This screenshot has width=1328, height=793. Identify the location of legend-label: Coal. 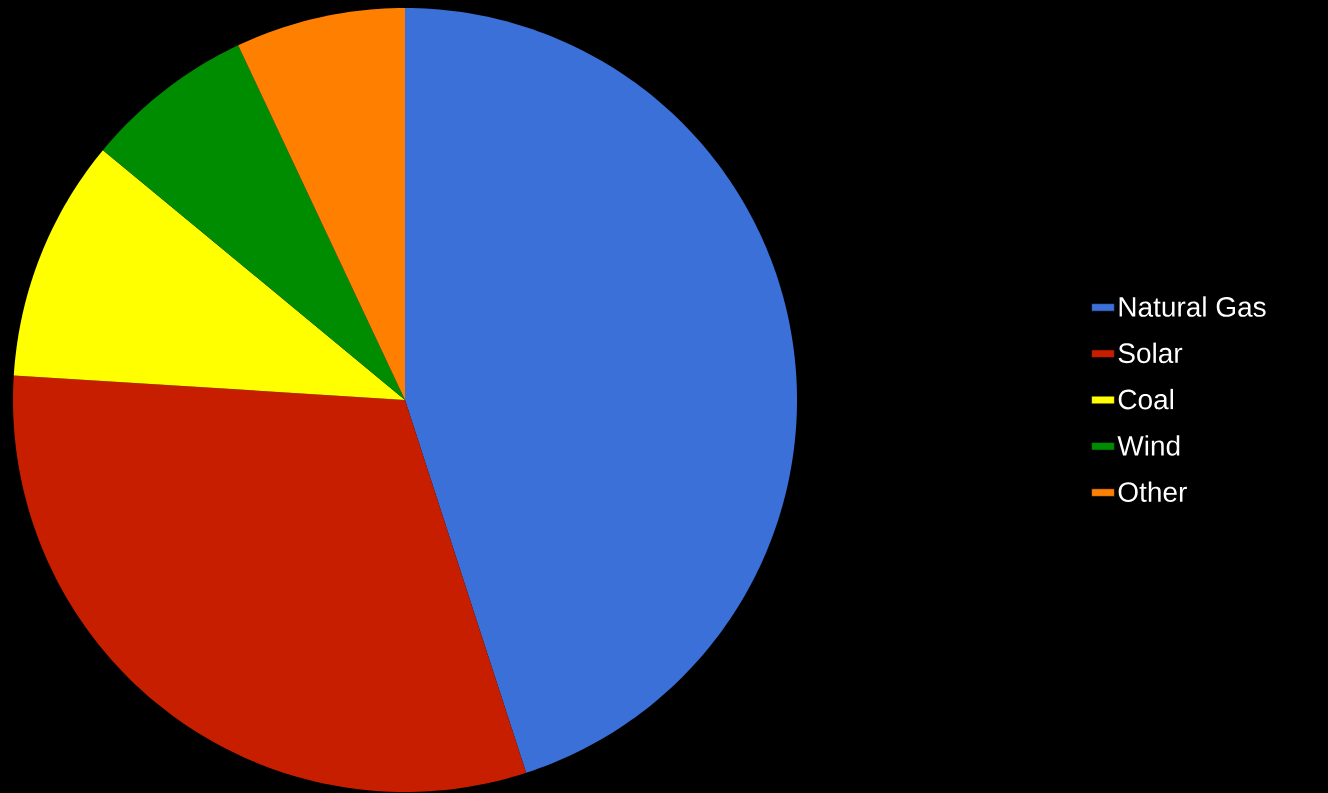
(1146, 399).